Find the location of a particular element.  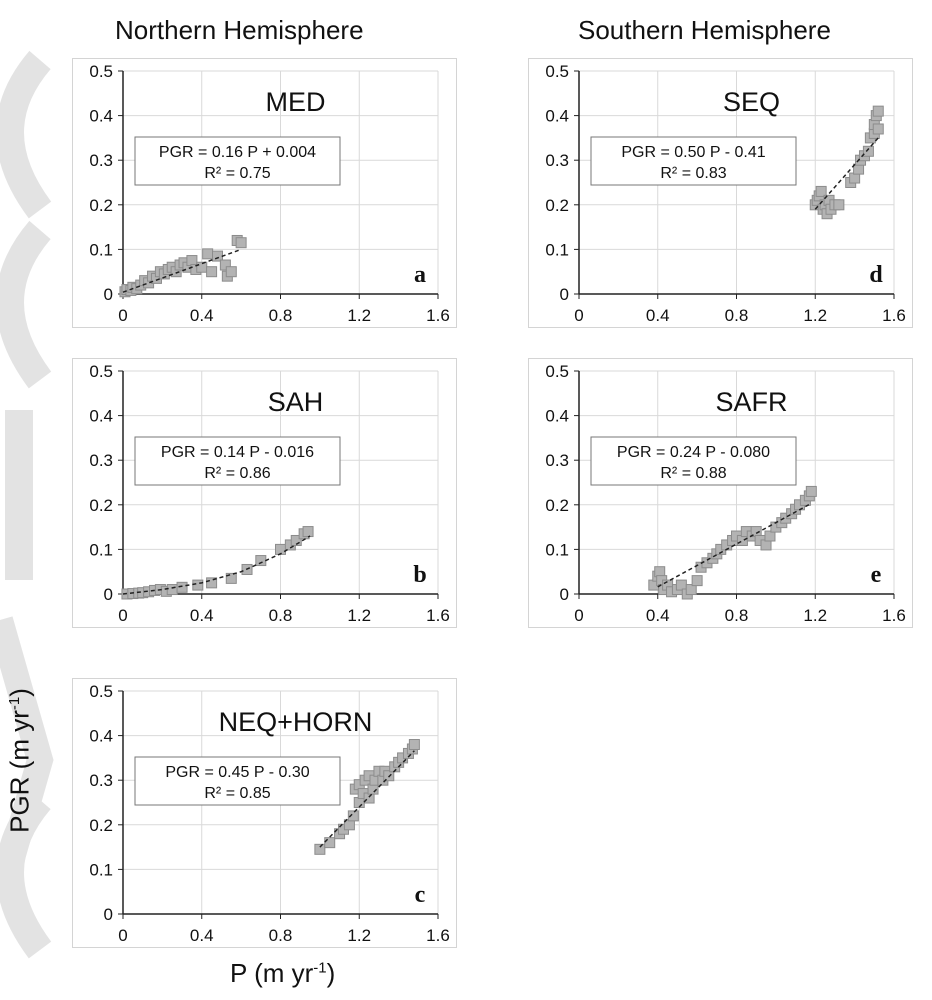

equation-text: PGR = 0.14 P - 0.016 is located at coordinates (237, 452).